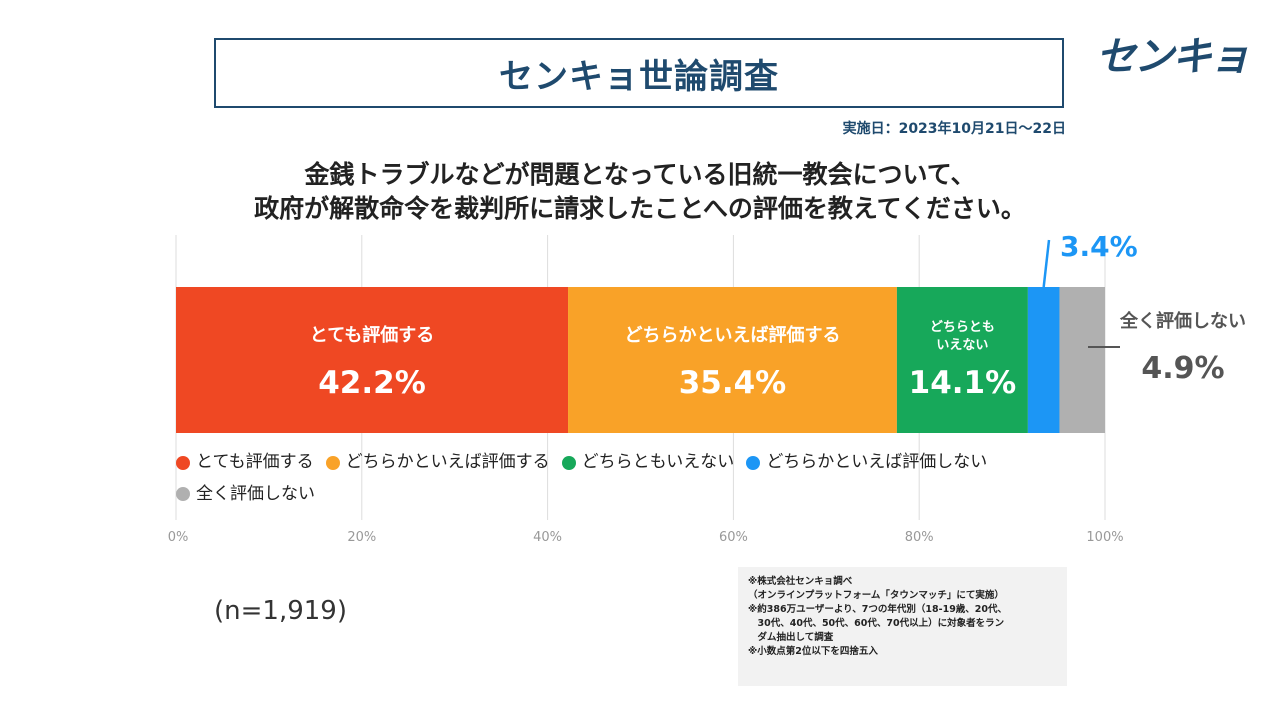  What do you see at coordinates (813, 651) in the screenshot?
I see `note-line: ※小数点第2位以下を四捨五入` at bounding box center [813, 651].